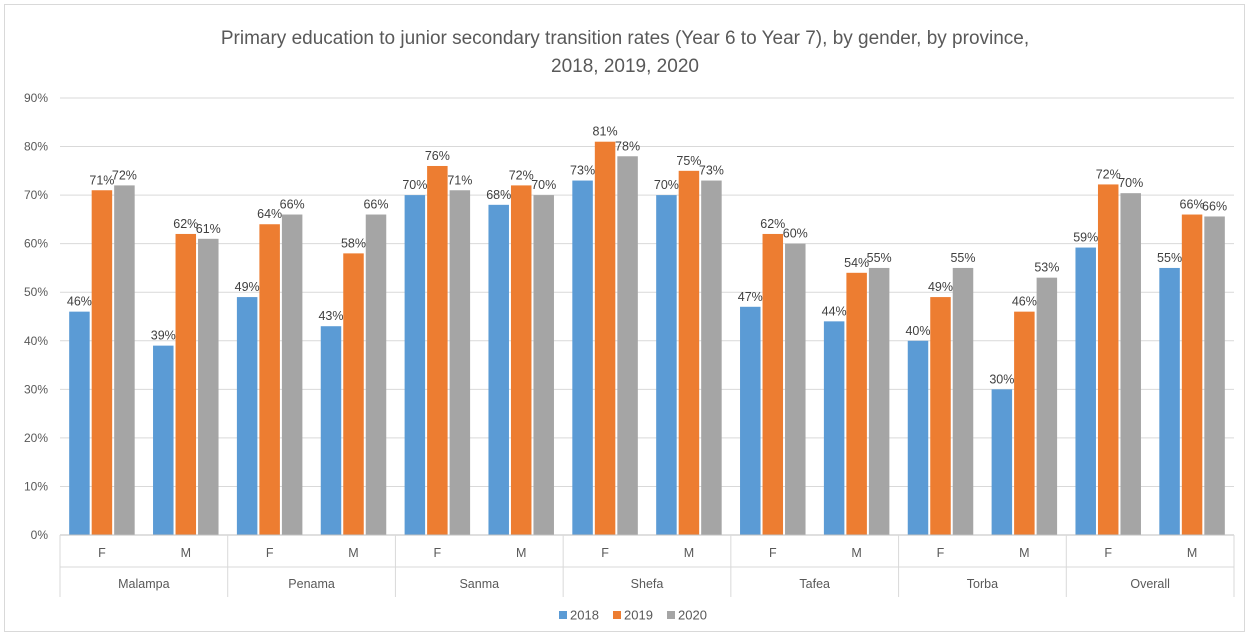  What do you see at coordinates (584, 615) in the screenshot?
I see `legend-label: 2018` at bounding box center [584, 615].